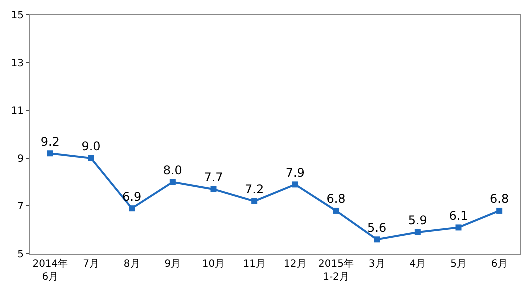 The image size is (532, 298). I want to click on data-label: 6.9, so click(132, 197).